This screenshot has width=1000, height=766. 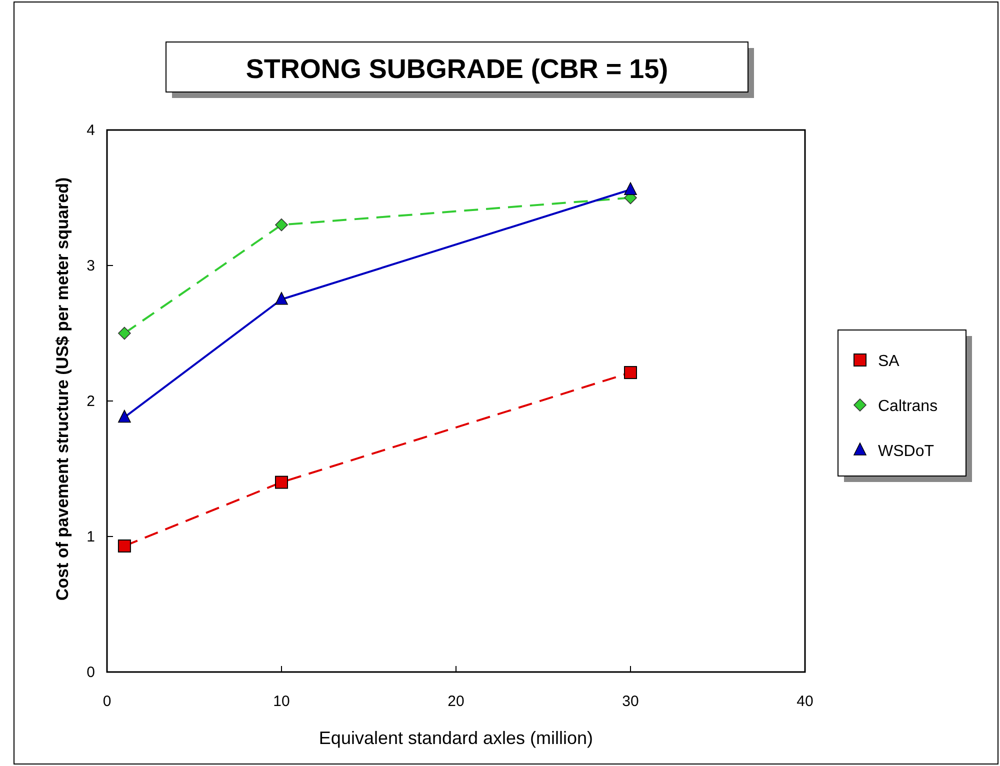 I want to click on x-tick-label: 0, so click(x=107, y=701).